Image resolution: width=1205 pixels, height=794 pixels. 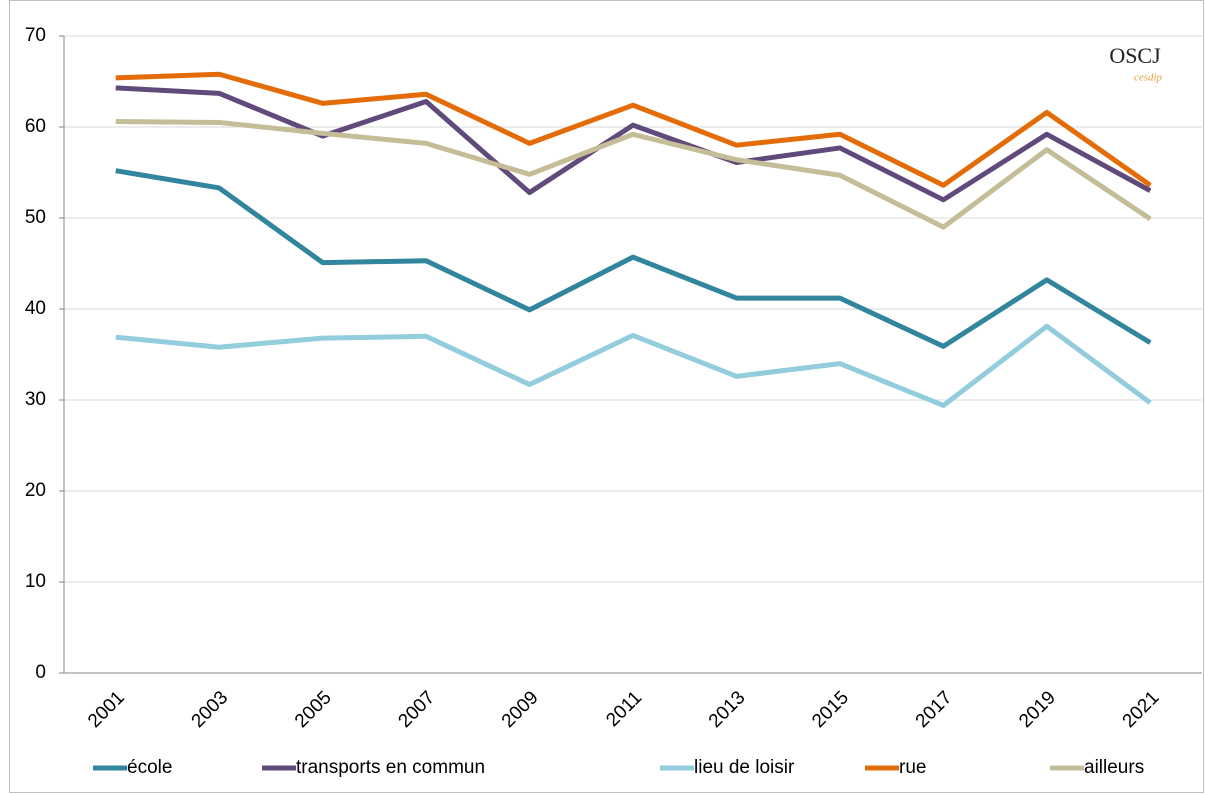 What do you see at coordinates (1135, 55) in the screenshot?
I see `logo: OSCJ` at bounding box center [1135, 55].